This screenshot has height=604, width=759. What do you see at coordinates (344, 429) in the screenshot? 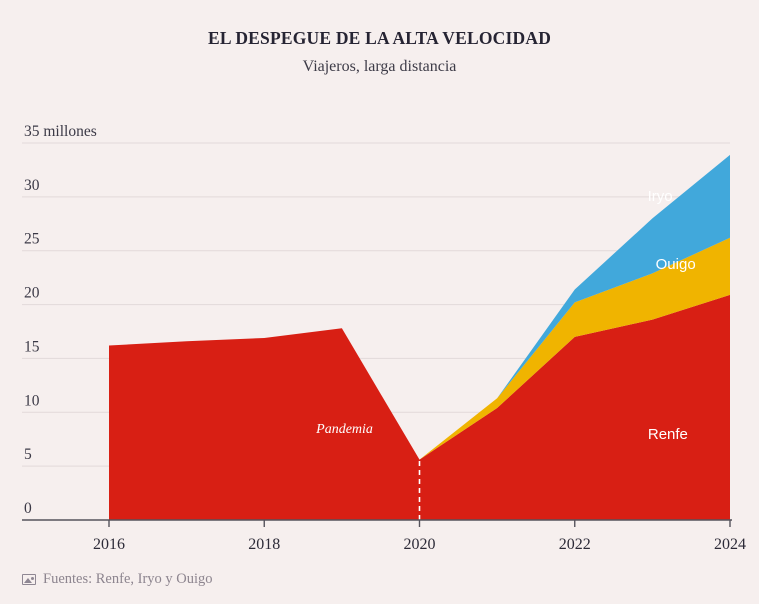
I see `annotation-label-pandemia: Pandemia` at bounding box center [344, 429].